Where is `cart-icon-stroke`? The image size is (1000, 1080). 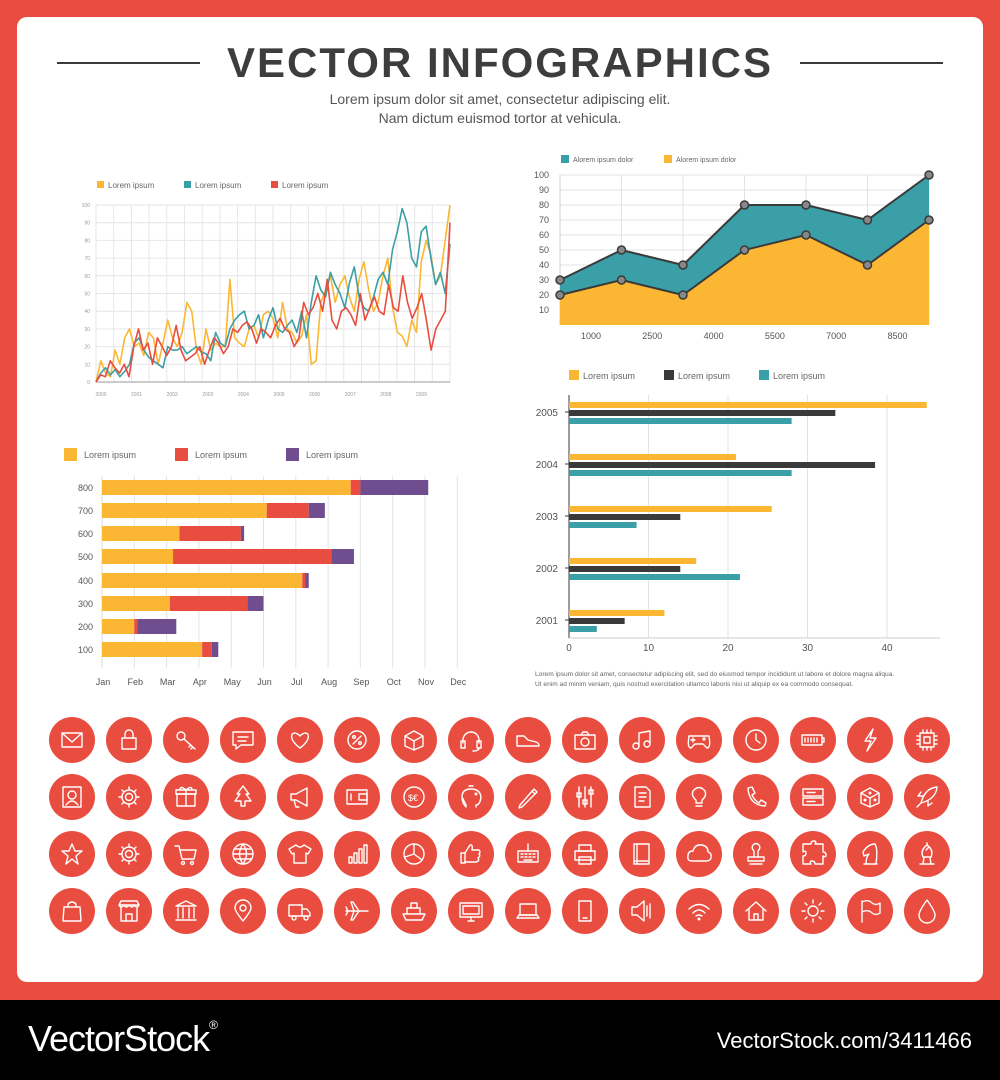
cart-icon-stroke is located at coordinates (185, 852).